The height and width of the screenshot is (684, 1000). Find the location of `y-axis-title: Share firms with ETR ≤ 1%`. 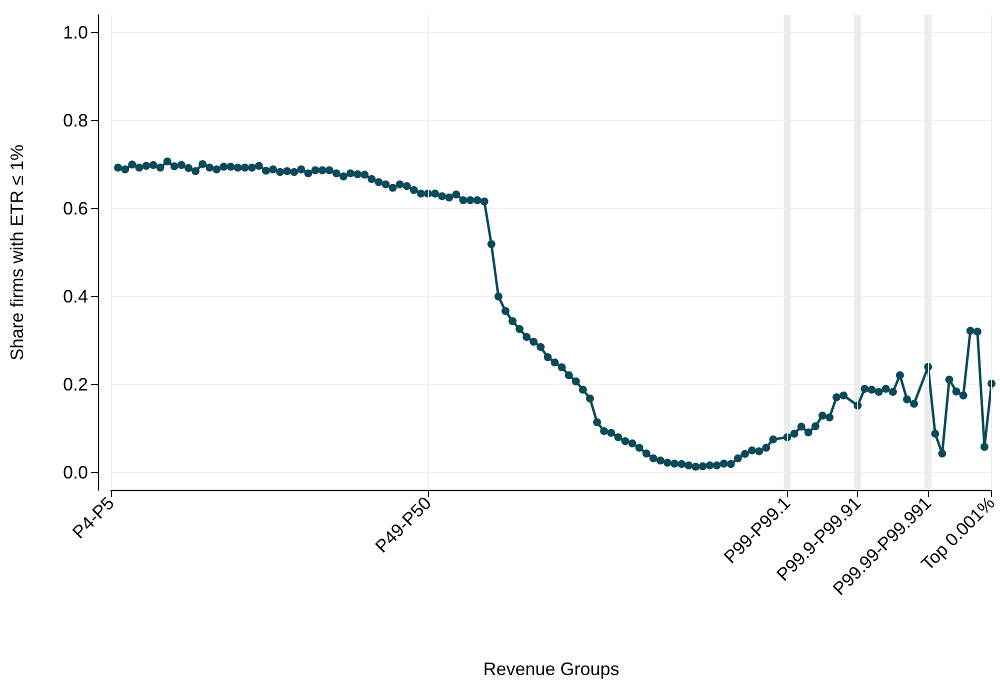

y-axis-title: Share firms with ETR ≤ 1% is located at coordinates (17, 252).